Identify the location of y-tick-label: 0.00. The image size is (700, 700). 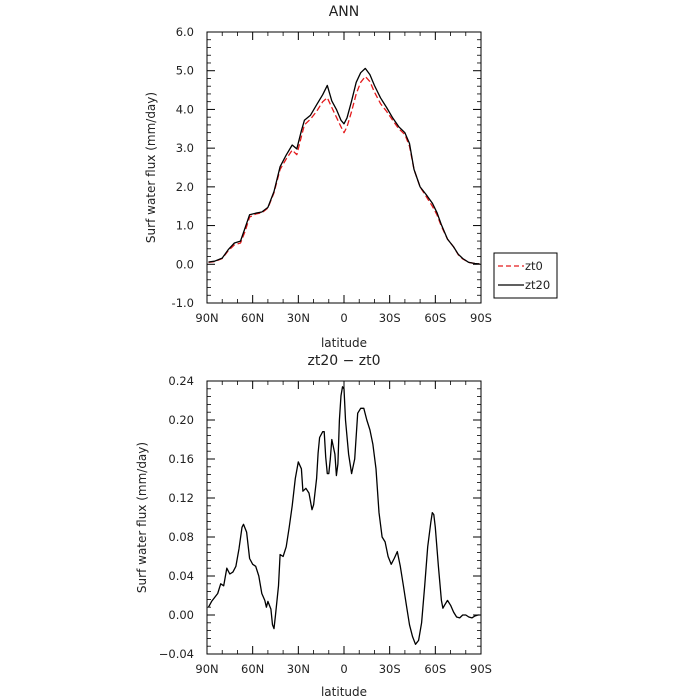
(181, 615).